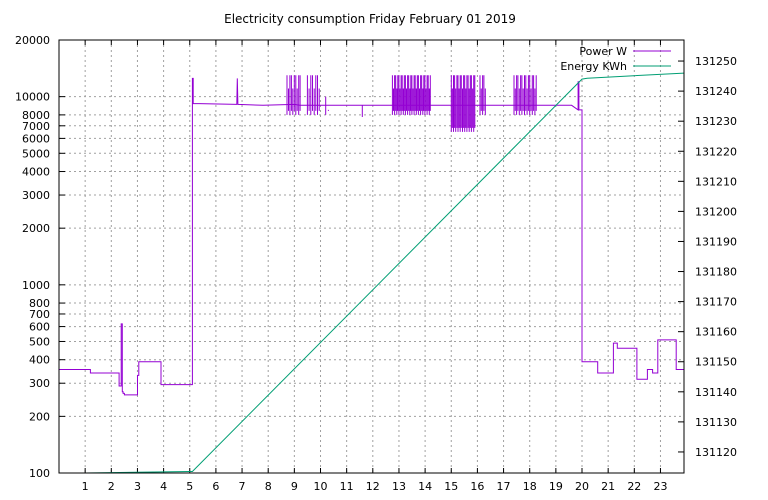 Image resolution: width=768 pixels, height=500 pixels. I want to click on y-left-tick-label: 300, so click(39, 383).